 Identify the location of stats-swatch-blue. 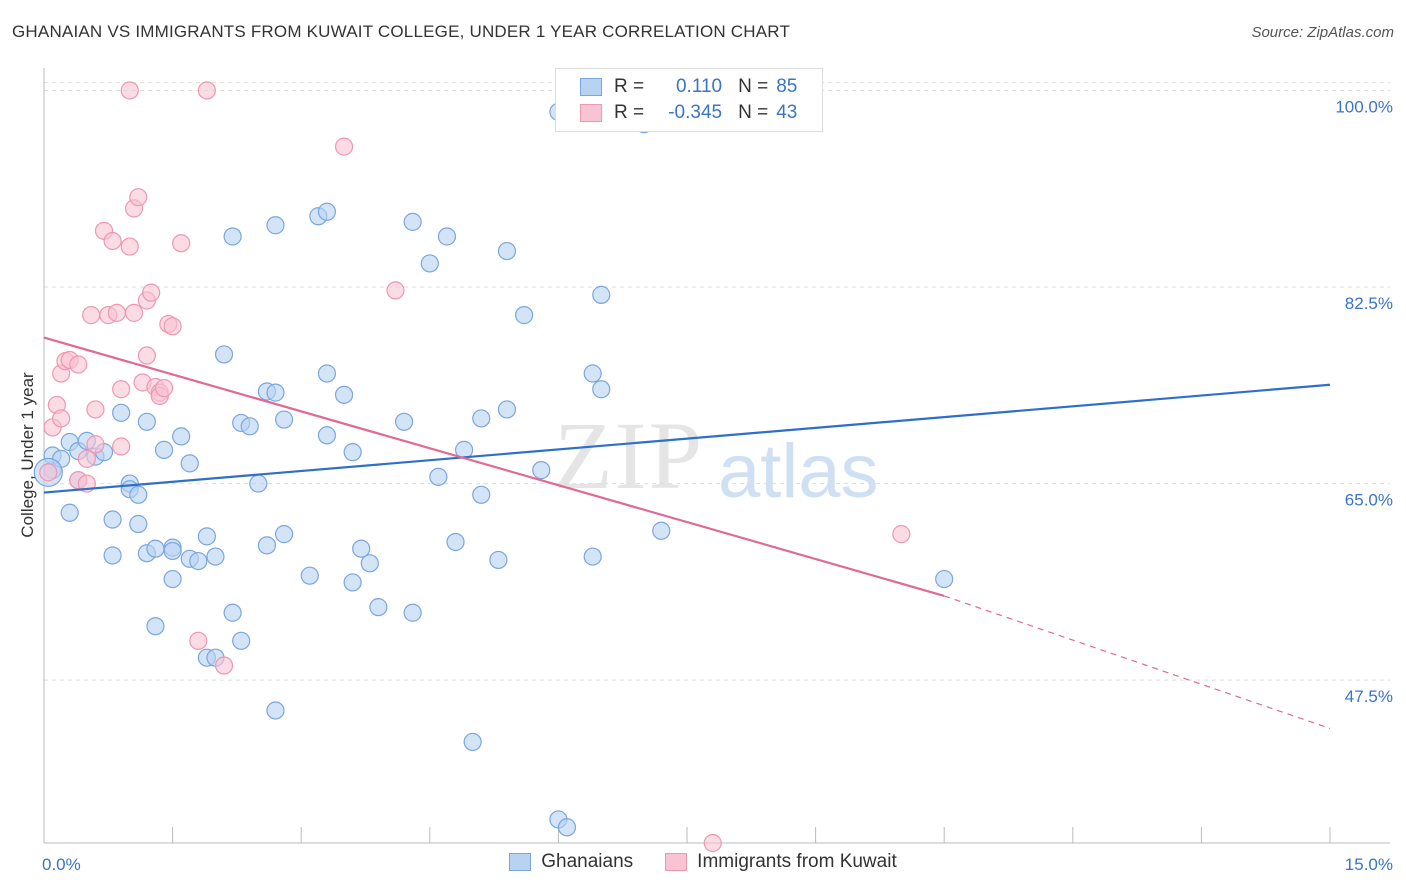
(591, 87).